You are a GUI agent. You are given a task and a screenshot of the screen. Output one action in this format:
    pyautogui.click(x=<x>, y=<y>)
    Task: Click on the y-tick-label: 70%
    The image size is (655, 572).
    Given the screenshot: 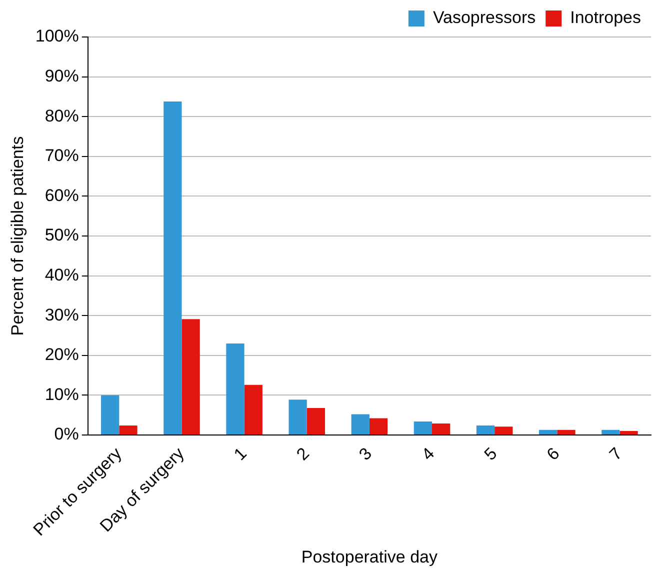 What is the action you would take?
    pyautogui.click(x=61, y=156)
    